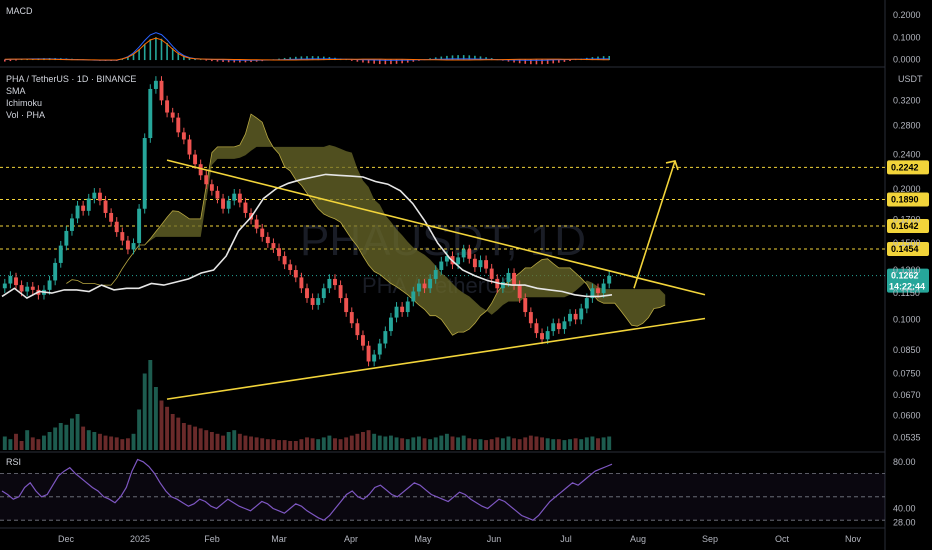 The height and width of the screenshot is (550, 932). I want to click on price-tick-label: 0.0600, so click(907, 416).